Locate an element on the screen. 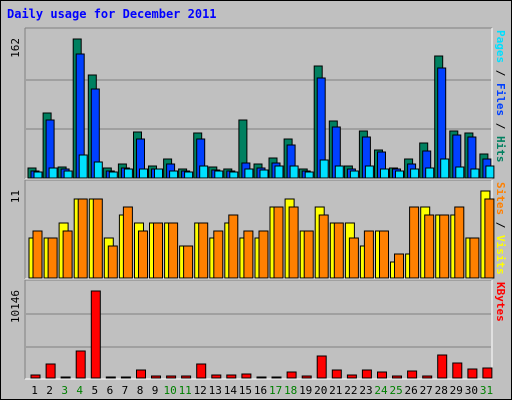 This screenshot has width=512, height=400. x-axis-day-label: 16 is located at coordinates (260, 390).